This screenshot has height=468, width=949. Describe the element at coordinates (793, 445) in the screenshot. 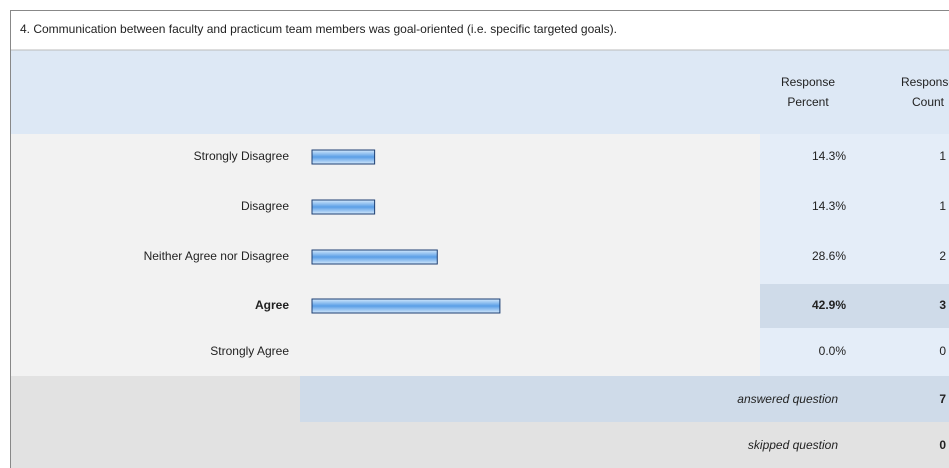

I see `skipped-label: skipped question` at that location.